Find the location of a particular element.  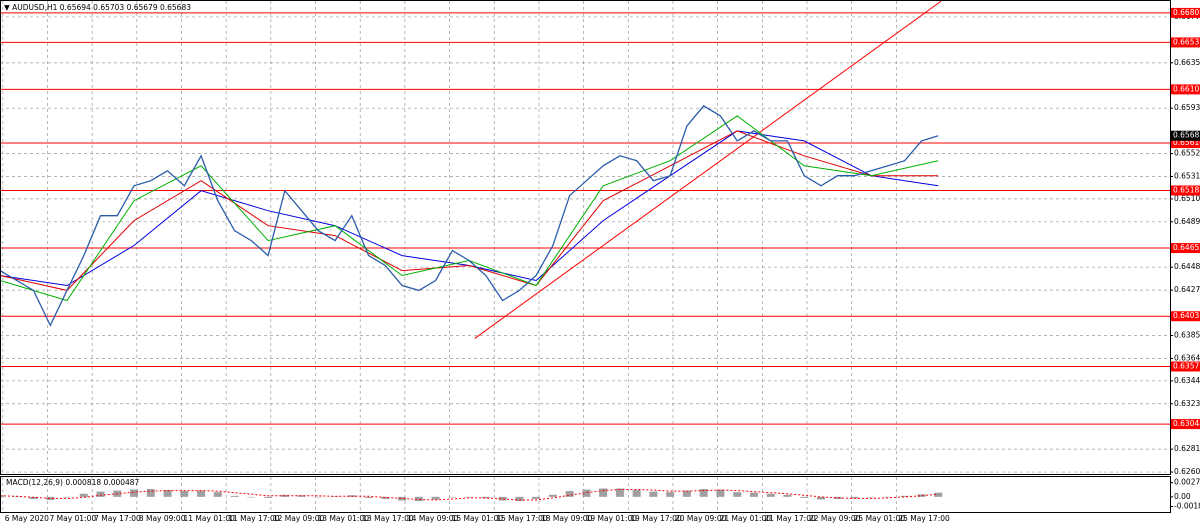

low: 0.65679 is located at coordinates (142, 7).